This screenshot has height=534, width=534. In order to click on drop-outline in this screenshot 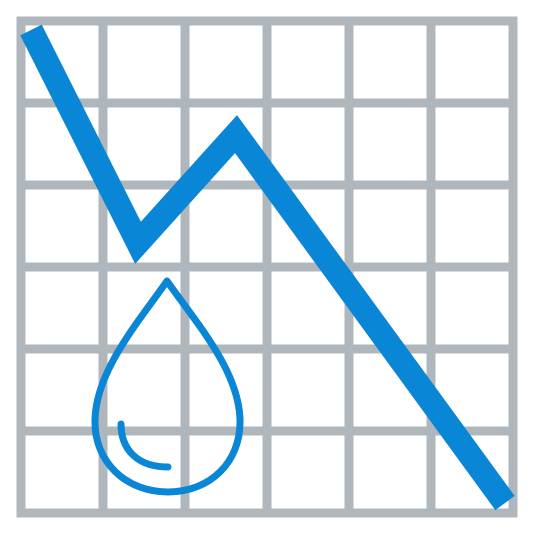, I will do `click(167, 386)`.